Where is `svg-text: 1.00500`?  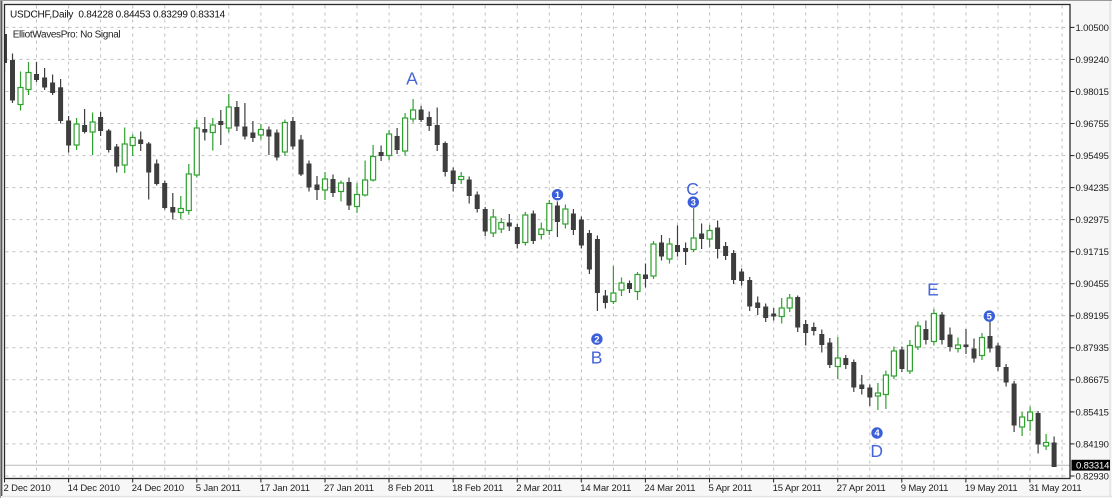 svg-text: 1.00500 is located at coordinates (1092, 28).